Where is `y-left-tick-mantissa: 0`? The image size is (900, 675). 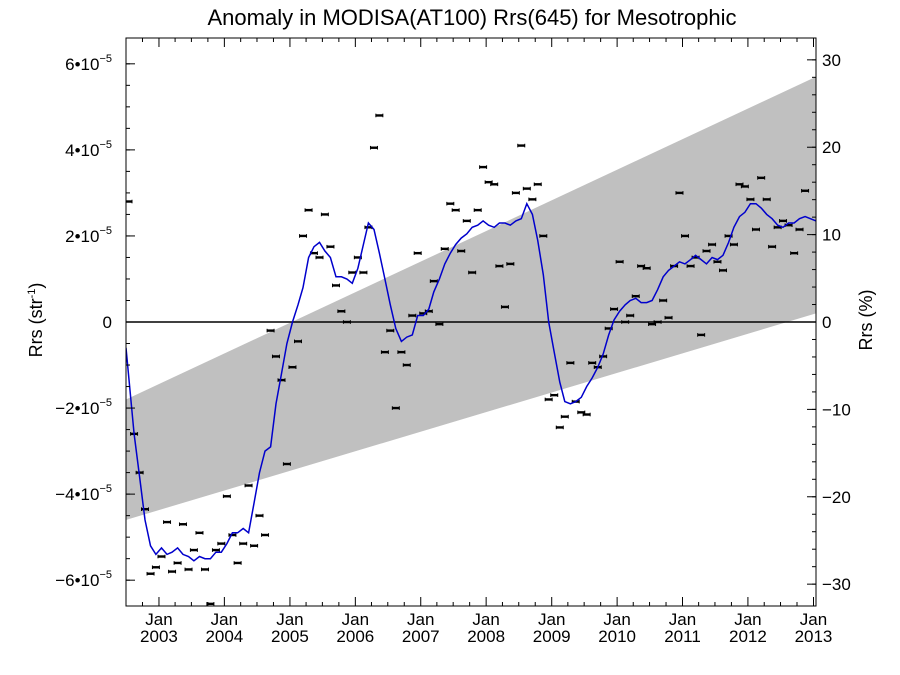 y-left-tick-mantissa: 0 is located at coordinates (107, 322).